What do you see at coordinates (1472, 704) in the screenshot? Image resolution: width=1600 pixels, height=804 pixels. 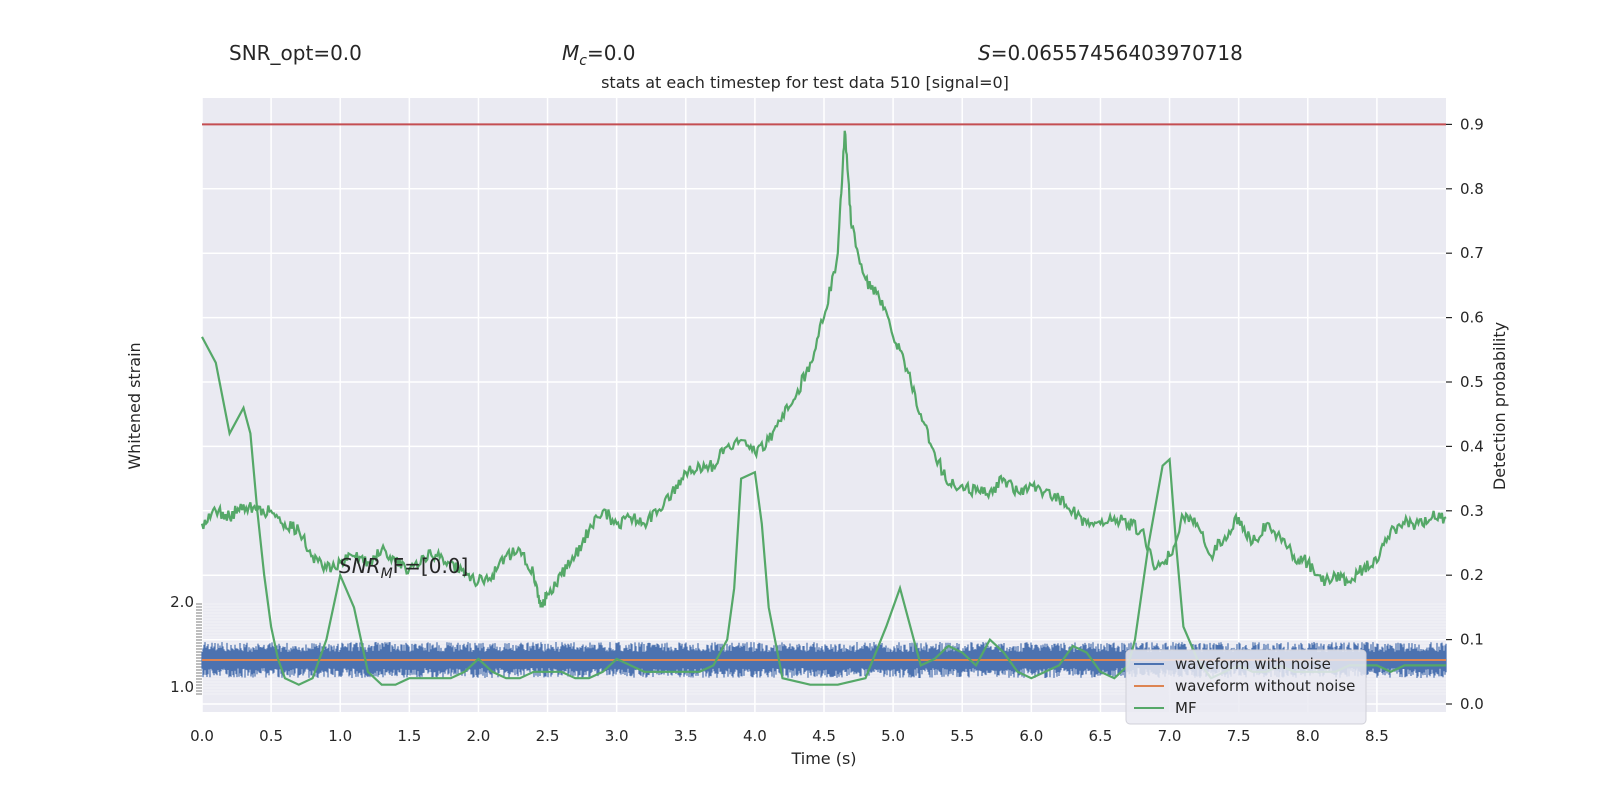 I see `y-tick-label: 0.0` at bounding box center [1472, 704].